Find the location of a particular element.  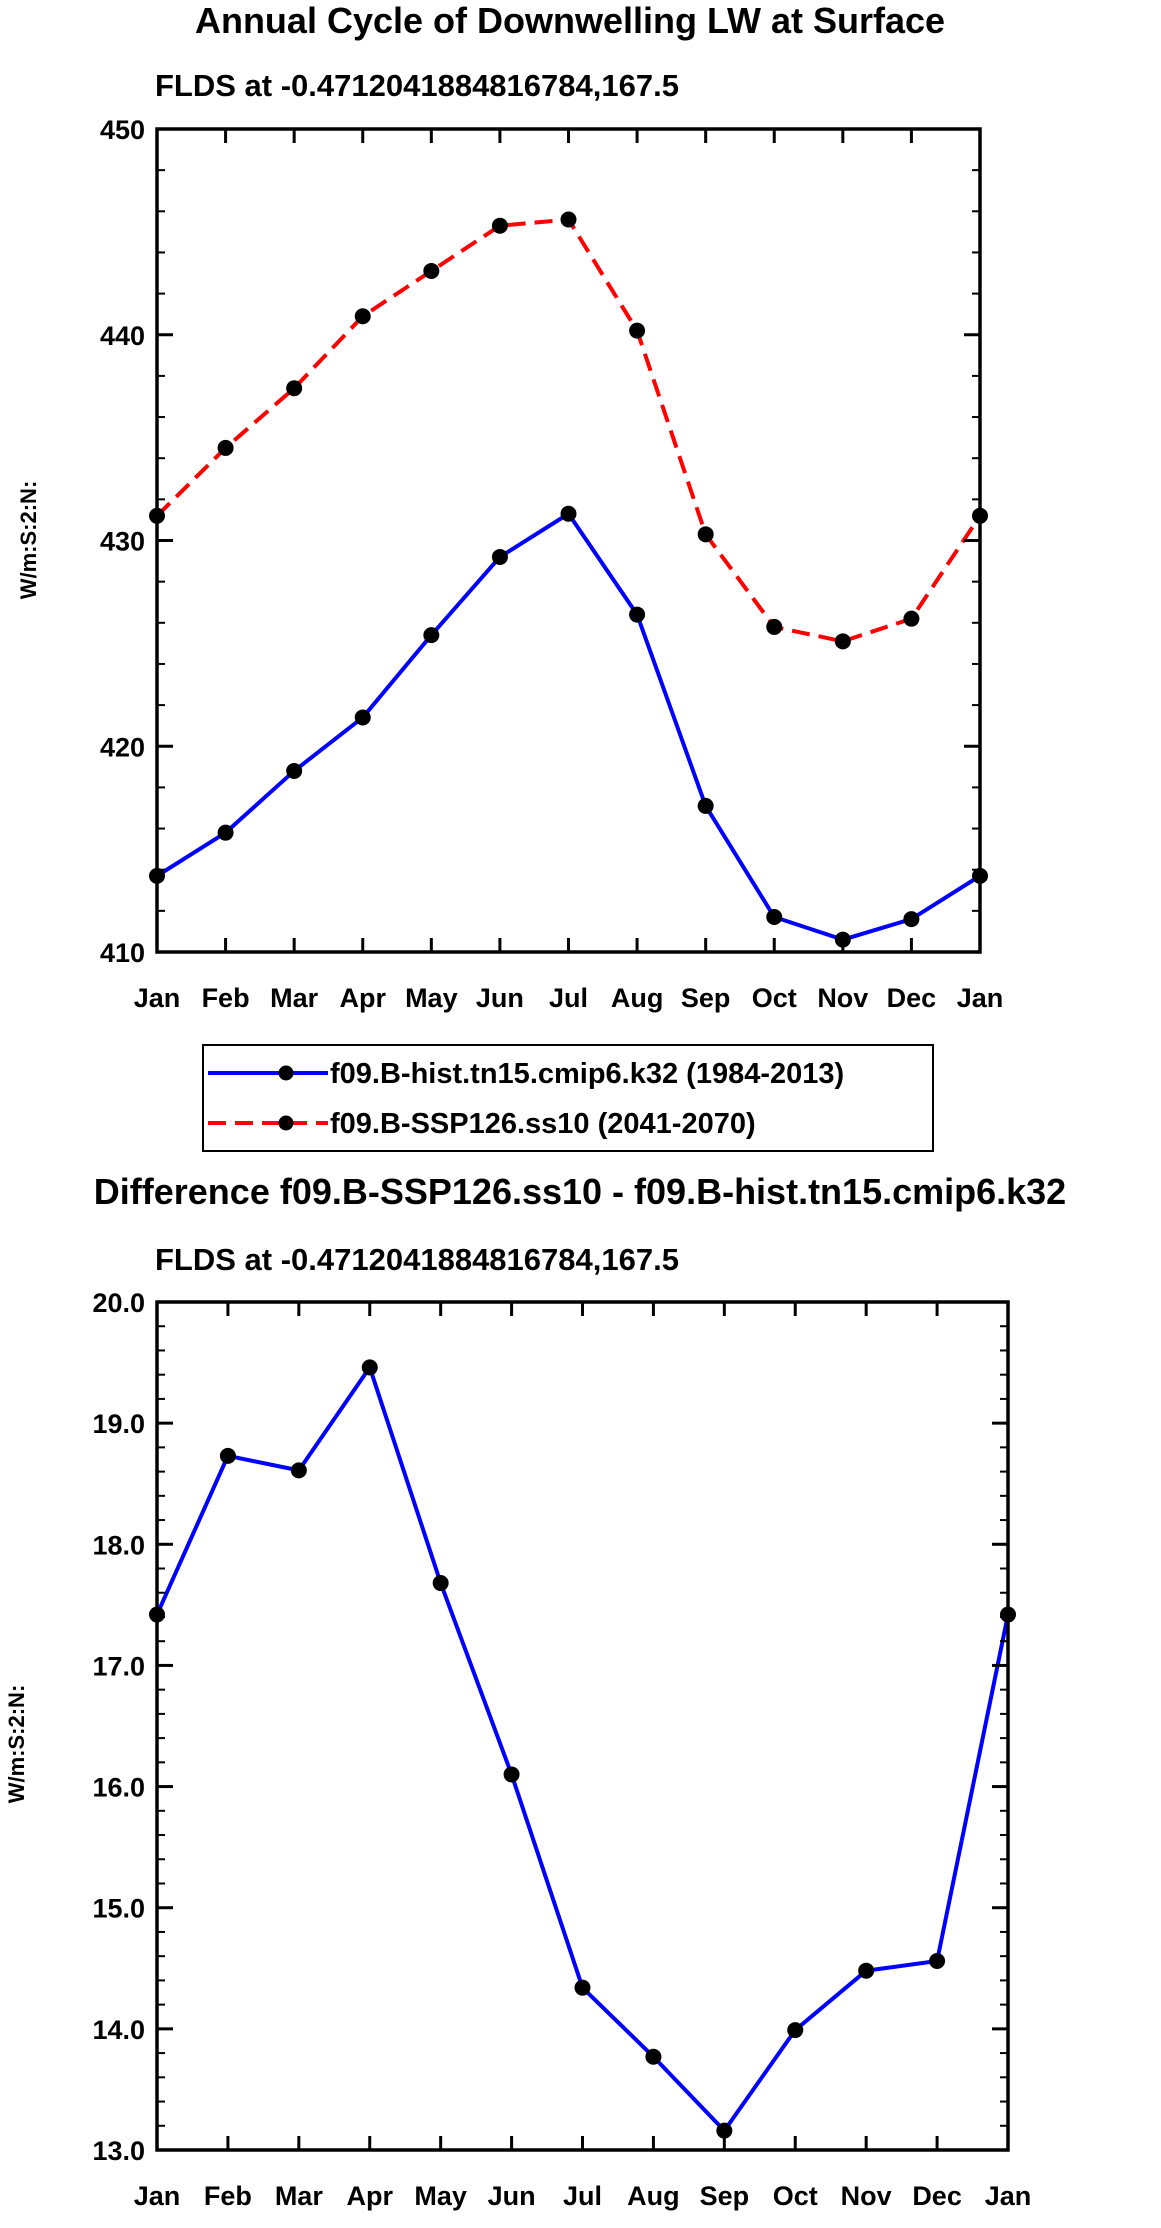

y-tick-label: 20.0 is located at coordinates (118, 1303).